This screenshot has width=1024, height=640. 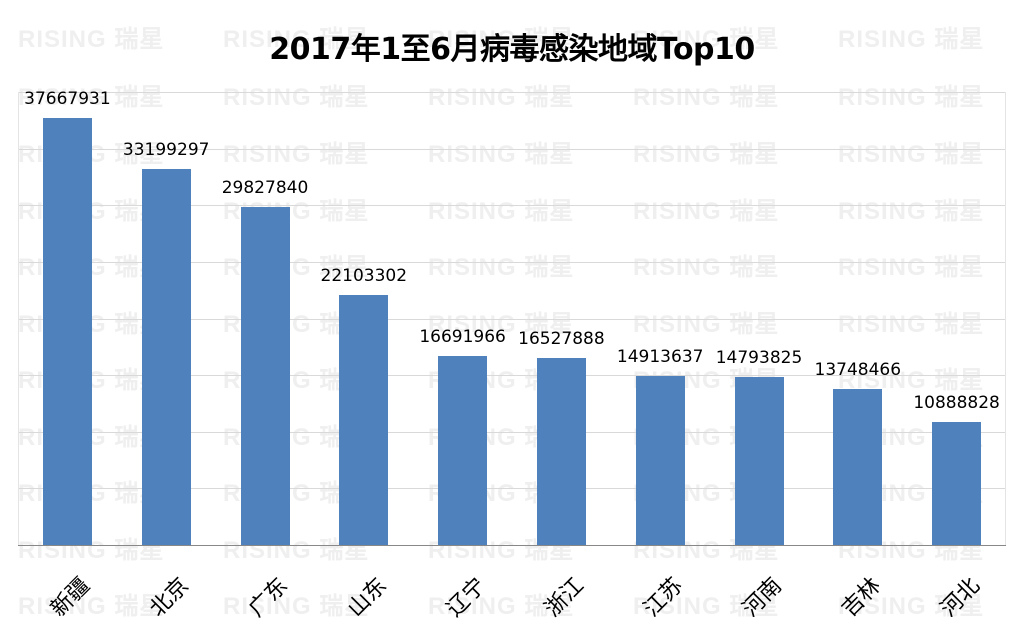 What do you see at coordinates (67, 99) in the screenshot?
I see `data-label: 37667931` at bounding box center [67, 99].